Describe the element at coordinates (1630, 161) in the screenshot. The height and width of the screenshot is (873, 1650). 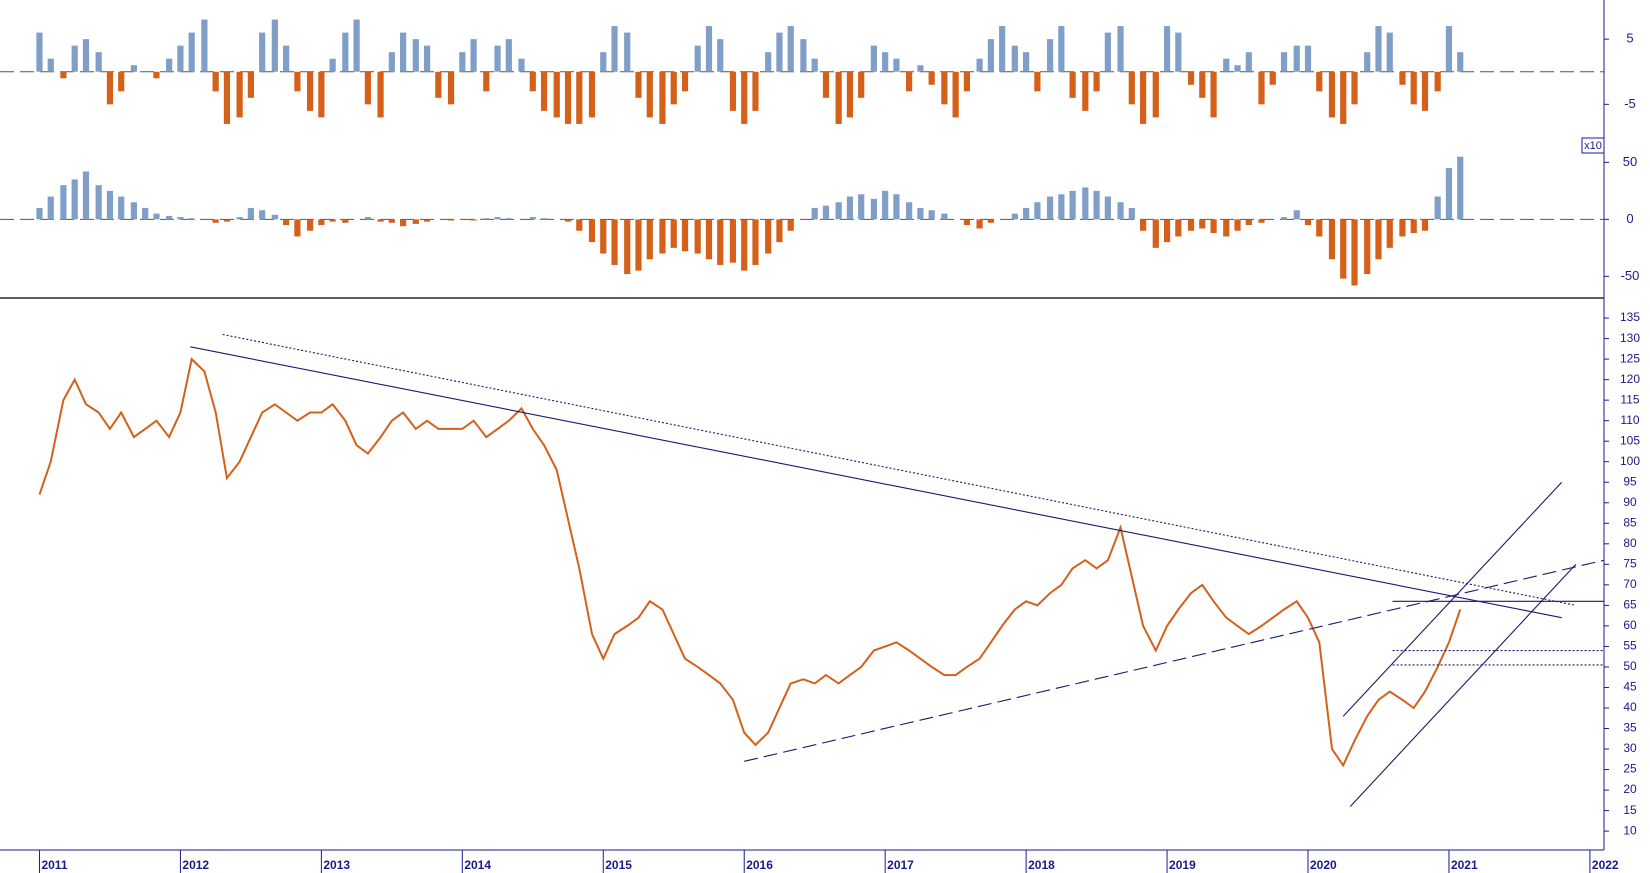
I see `y-tick-label: 50` at that location.